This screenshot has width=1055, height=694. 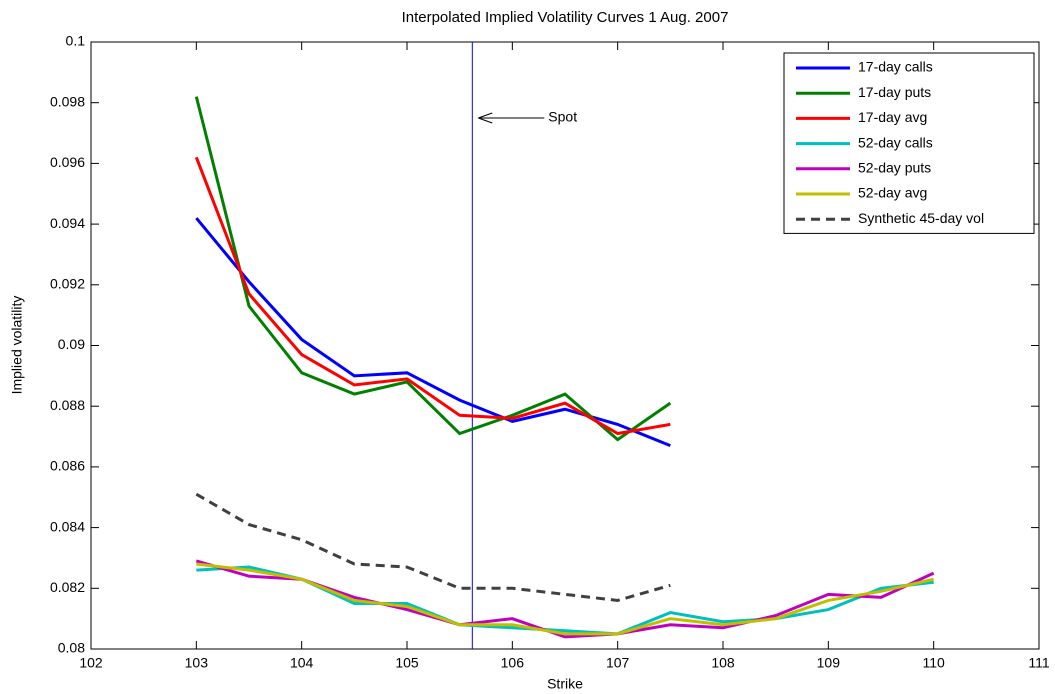 I want to click on x-tick-label: 108, so click(x=723, y=663).